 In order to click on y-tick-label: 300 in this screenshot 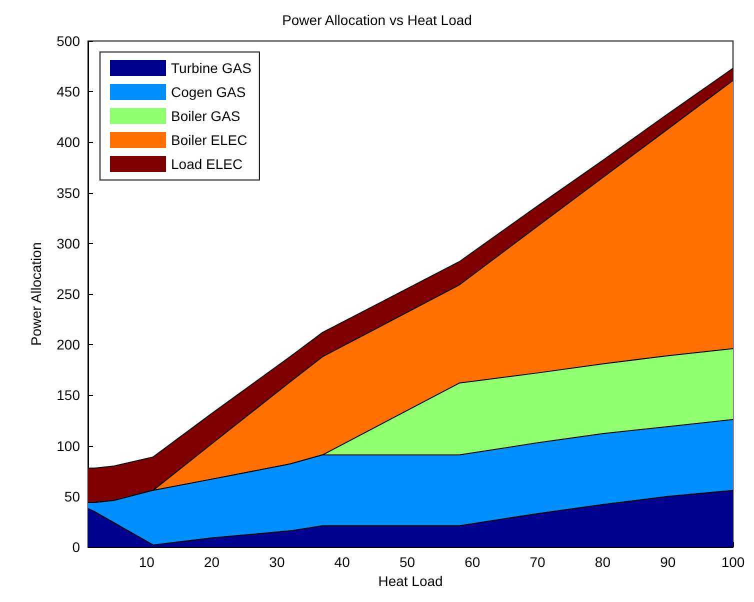, I will do `click(68, 243)`.